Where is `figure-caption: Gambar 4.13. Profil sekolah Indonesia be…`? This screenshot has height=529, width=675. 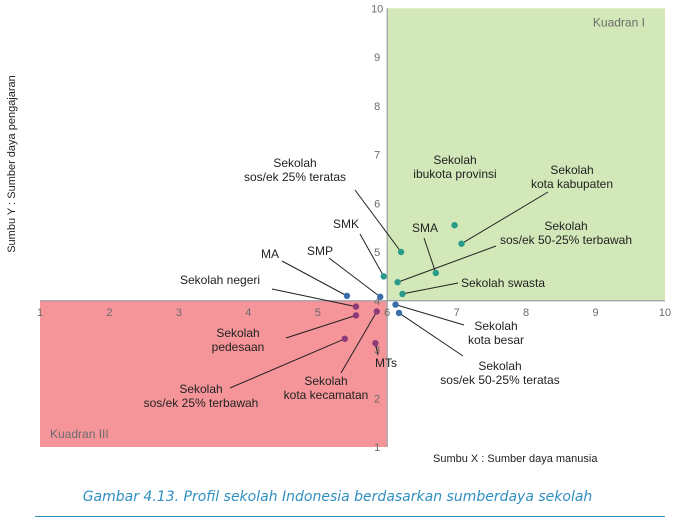
figure-caption: Gambar 4.13. Profil sekolah Indonesia be… is located at coordinates (337, 497).